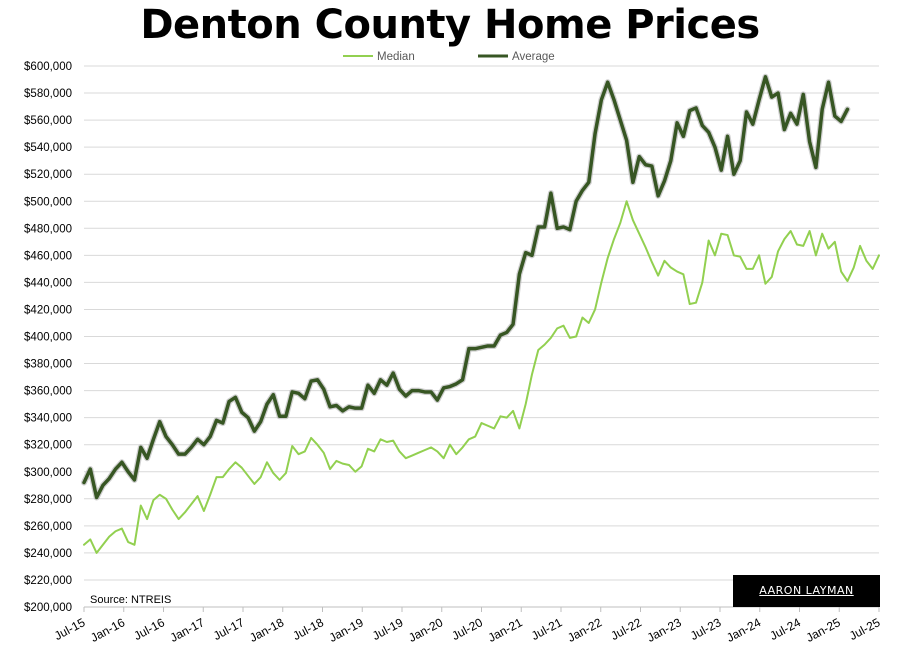  What do you see at coordinates (547, 629) in the screenshot?
I see `x-tick-label: Jul-21` at bounding box center [547, 629].